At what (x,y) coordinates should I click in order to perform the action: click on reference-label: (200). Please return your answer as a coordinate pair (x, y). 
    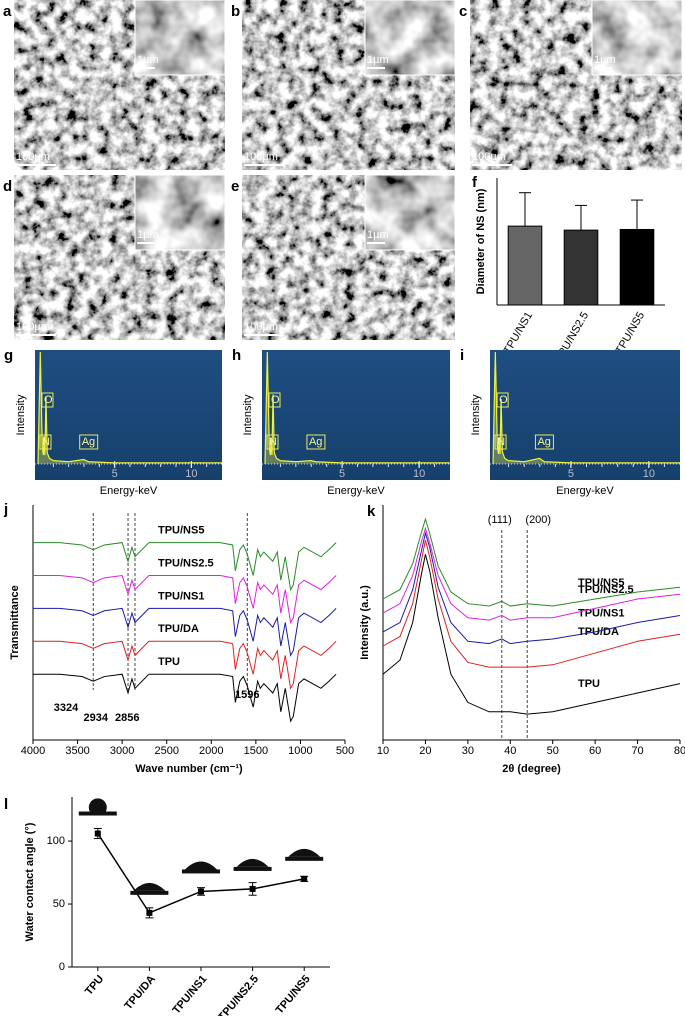
    Looking at the image, I should click on (538, 520).